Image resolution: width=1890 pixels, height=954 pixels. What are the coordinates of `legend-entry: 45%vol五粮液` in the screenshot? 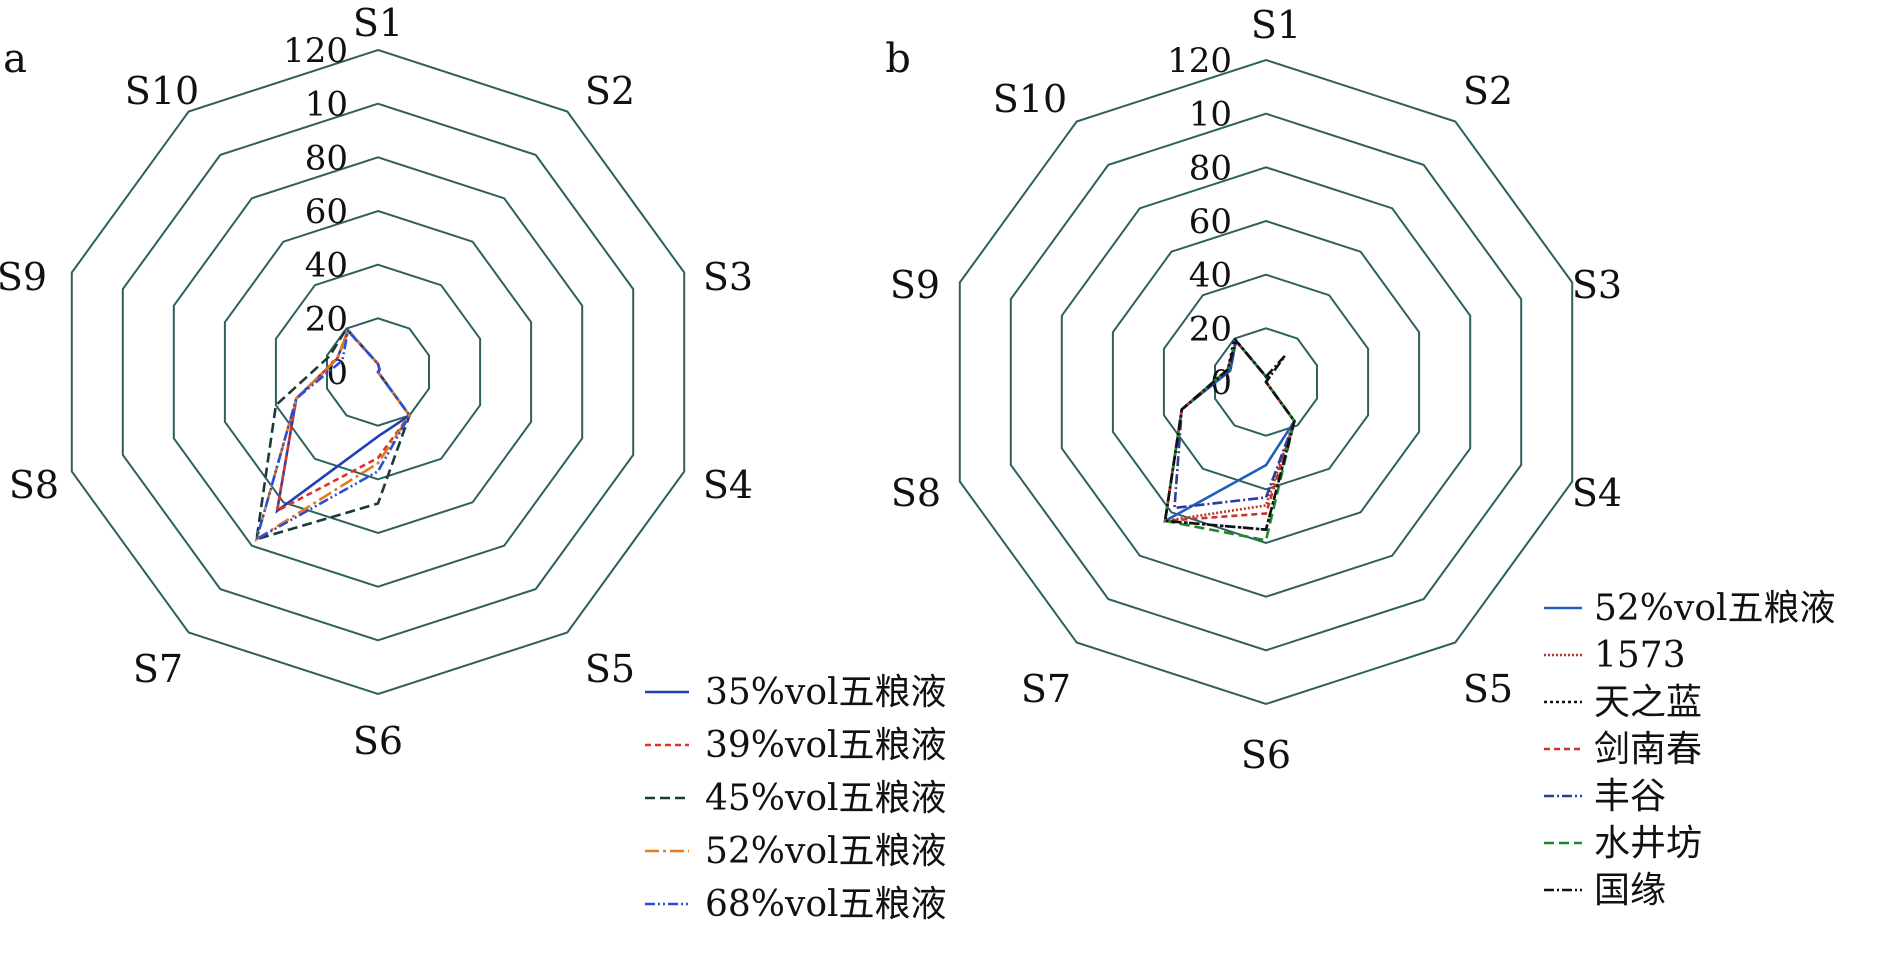 It's located at (826, 798).